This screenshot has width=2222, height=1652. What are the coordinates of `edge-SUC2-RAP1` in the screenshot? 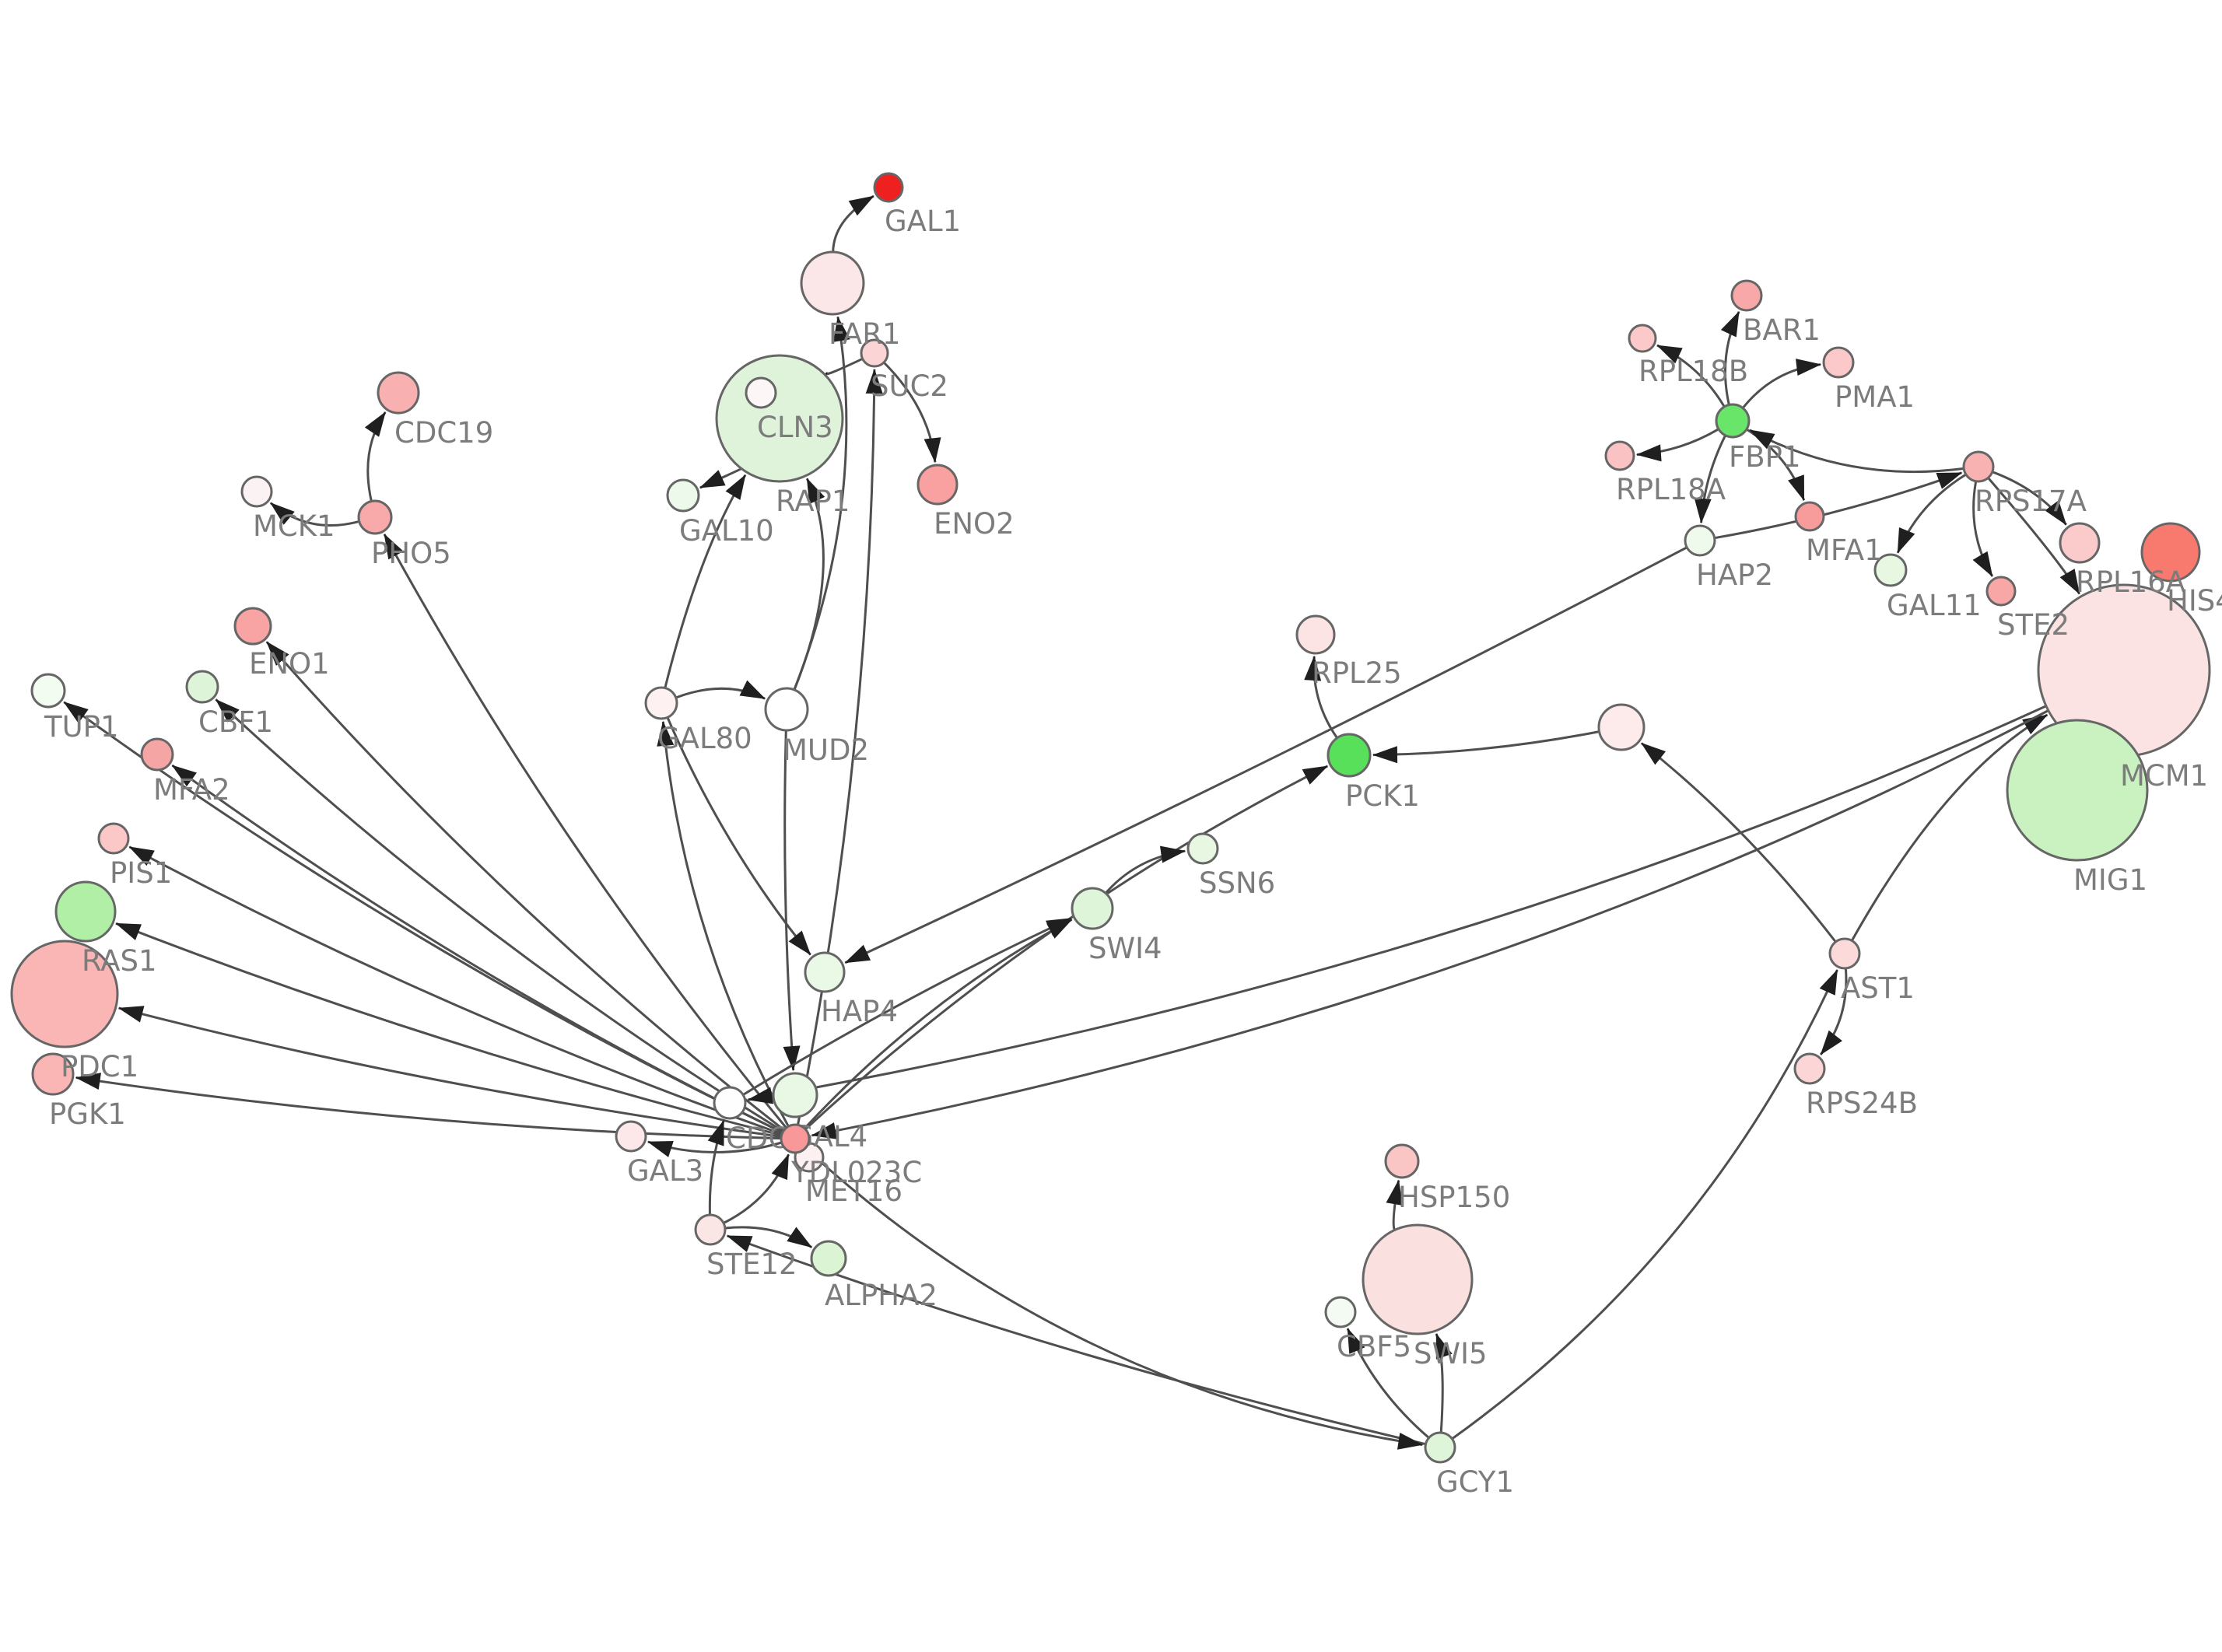 It's located at (834, 377).